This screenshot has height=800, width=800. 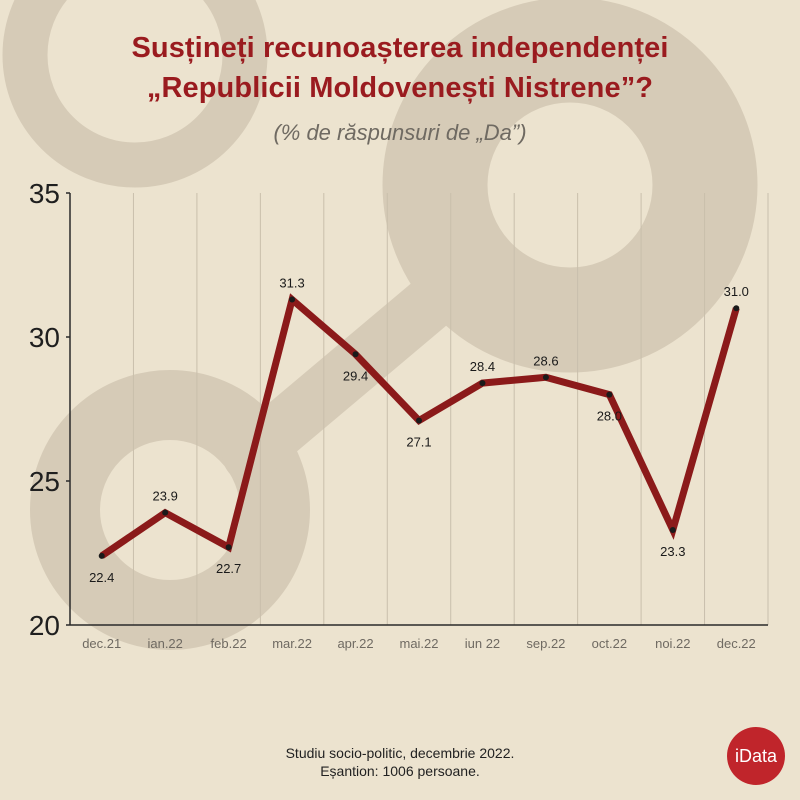 What do you see at coordinates (672, 551) in the screenshot?
I see `data-label: 23.3` at bounding box center [672, 551].